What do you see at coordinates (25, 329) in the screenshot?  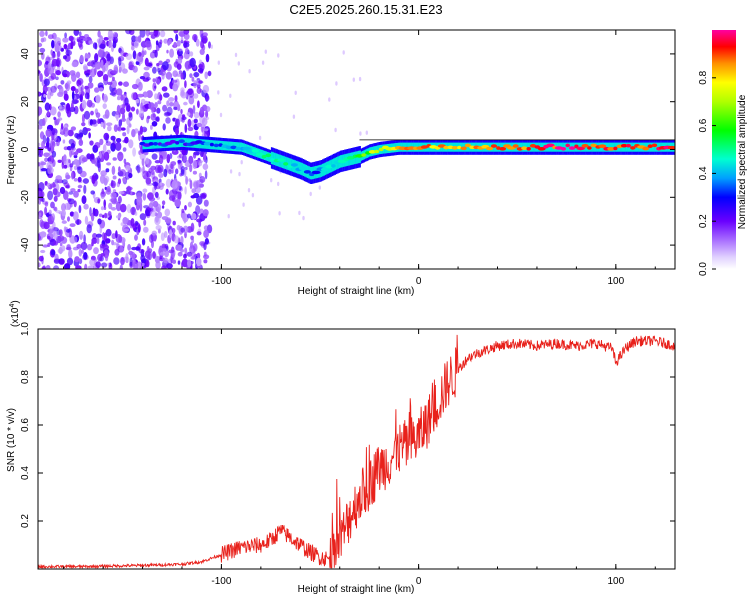 I see `y-tick-label: 1.0` at bounding box center [25, 329].